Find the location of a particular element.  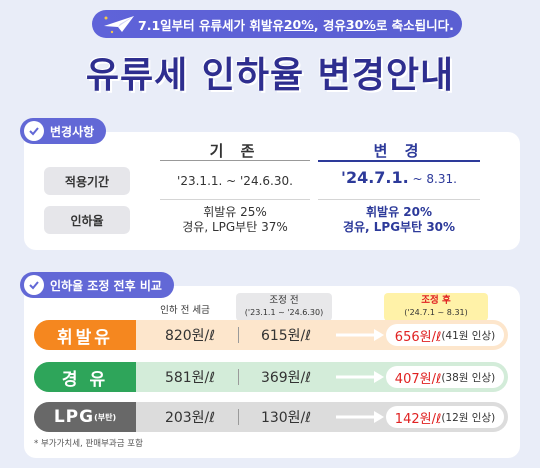

col-after-adjust-title: 조정 후 is located at coordinates (436, 300).